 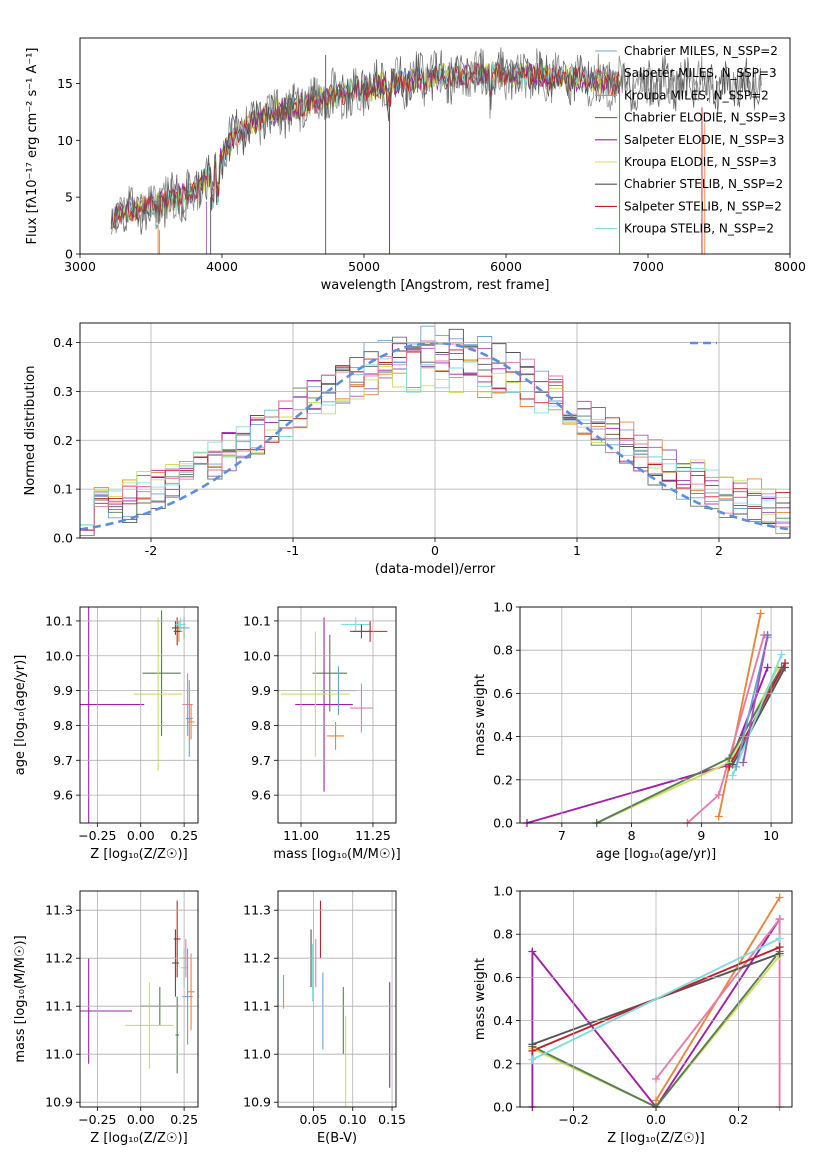 What do you see at coordinates (577, 550) in the screenshot?
I see `tick-label-x: 1` at bounding box center [577, 550].